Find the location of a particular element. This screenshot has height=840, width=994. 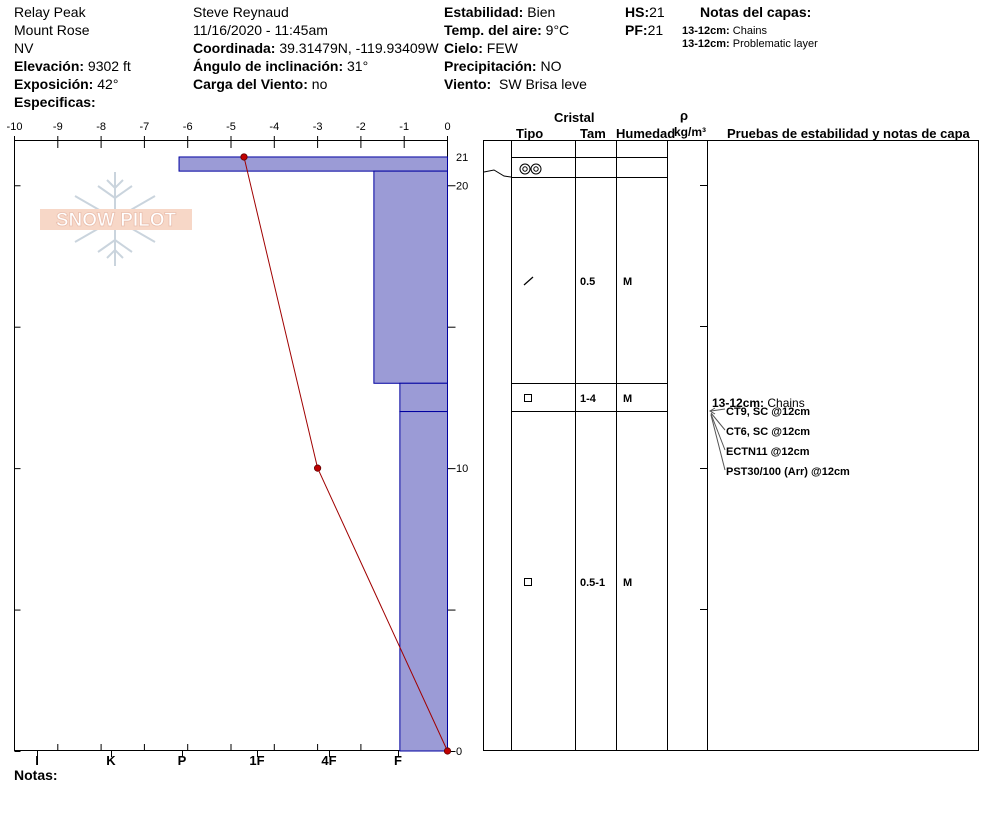

cristal-header: Cristal is located at coordinates (574, 117).